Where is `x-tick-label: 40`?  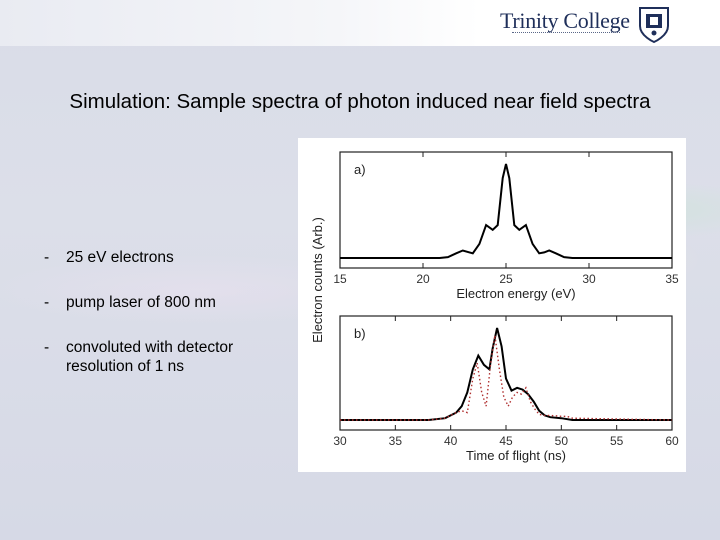
x-tick-label: 40 is located at coordinates (451, 441).